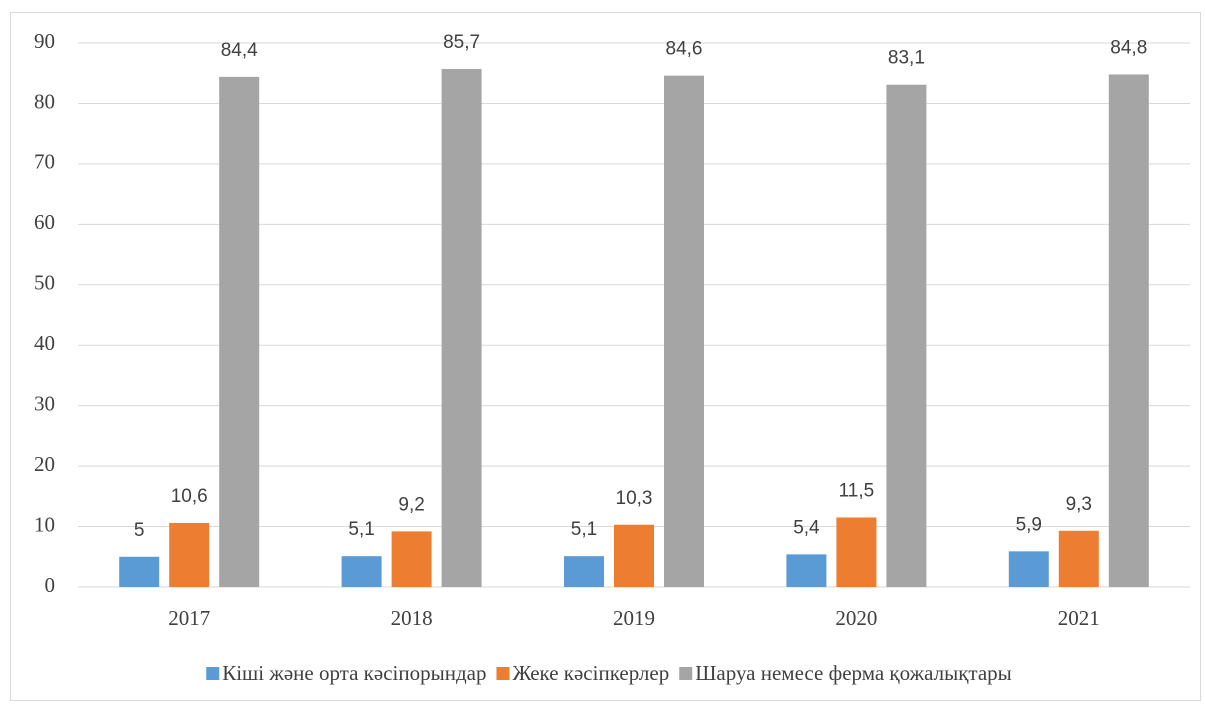  Describe the element at coordinates (1079, 618) in the screenshot. I see `x-tick-label: 2021` at that location.